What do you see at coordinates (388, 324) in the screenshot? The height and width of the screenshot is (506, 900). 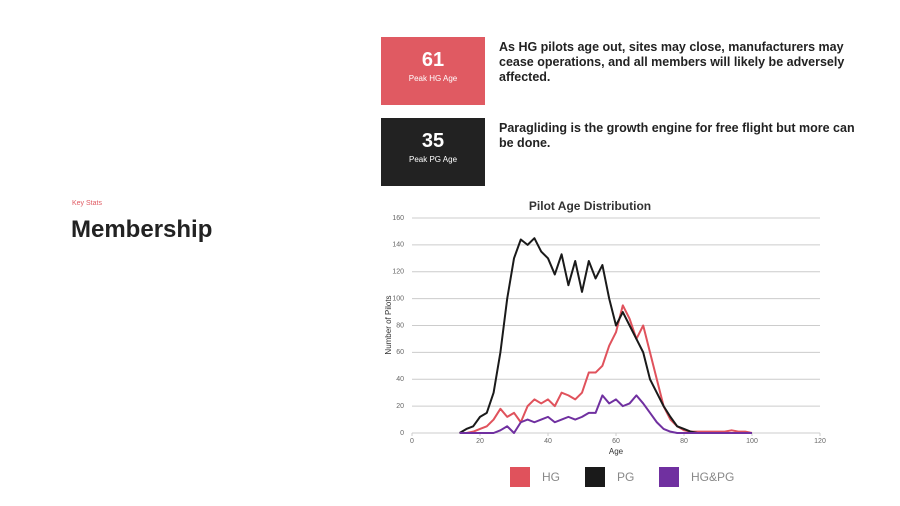 I see `y-axis-label: Number of Pilots` at bounding box center [388, 324].